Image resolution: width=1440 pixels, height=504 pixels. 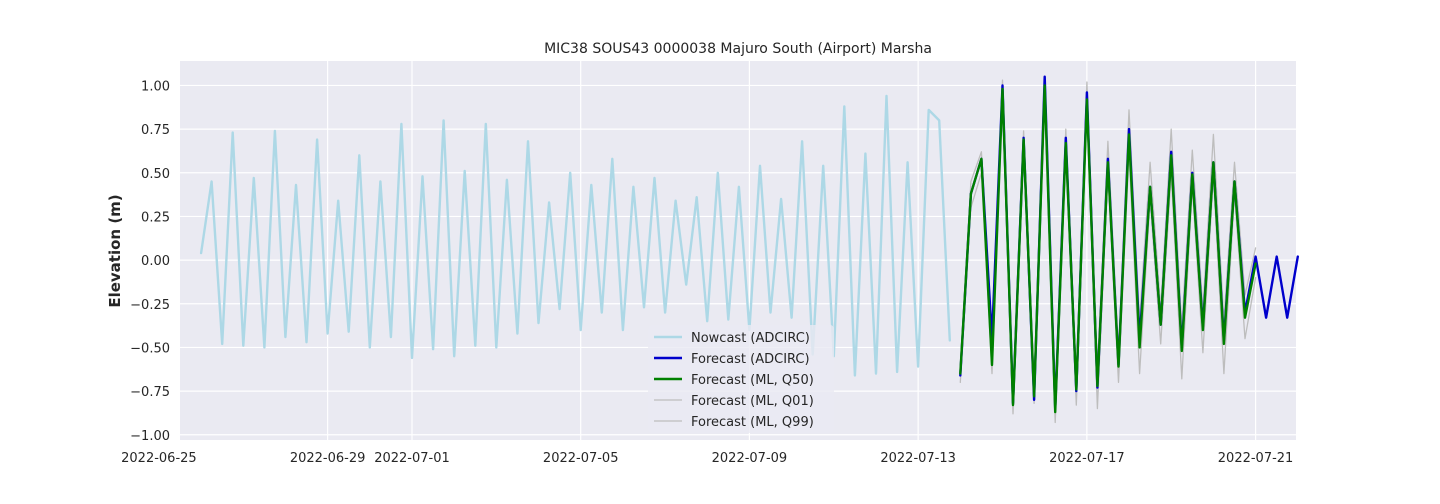 What do you see at coordinates (150, 305) in the screenshot?
I see `y-tick-label: −0.25` at bounding box center [150, 305].